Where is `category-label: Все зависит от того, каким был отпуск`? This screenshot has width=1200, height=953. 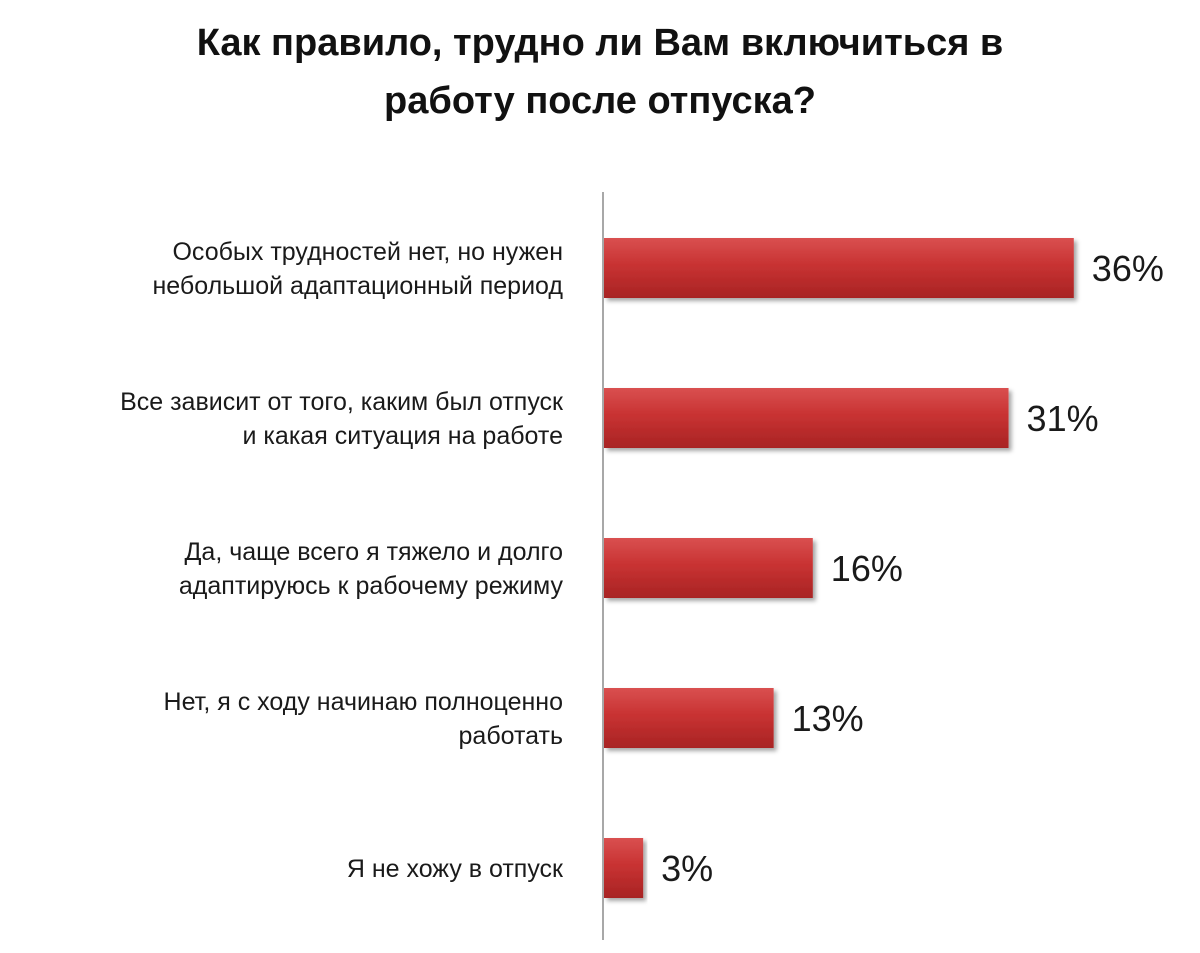
category-label: Все зависит от того, каким был отпуск is located at coordinates (342, 402).